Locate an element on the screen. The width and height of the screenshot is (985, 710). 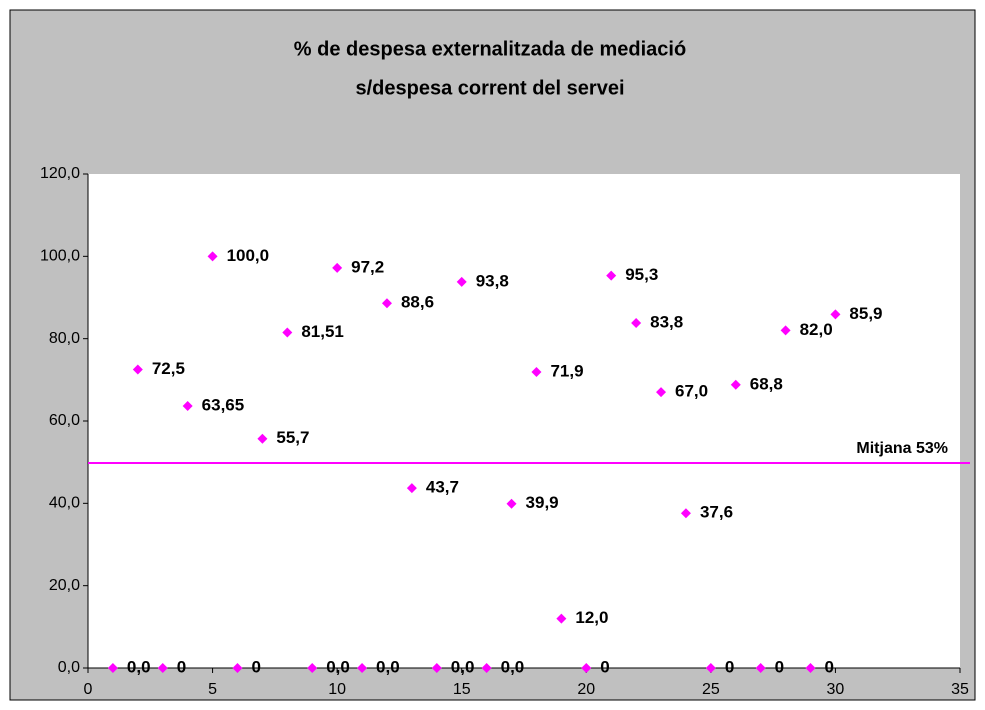
y-tick-label: 100,0 is located at coordinates (60, 256).